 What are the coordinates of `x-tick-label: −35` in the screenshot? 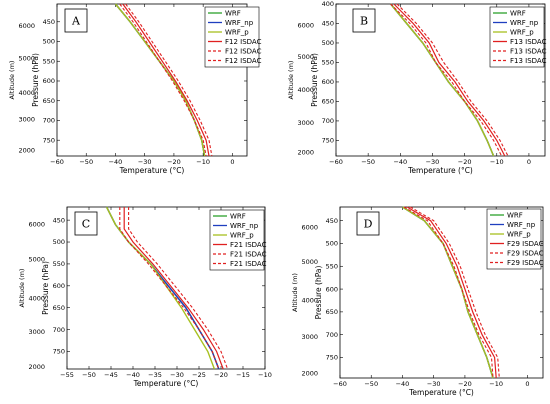 It's located at (155, 375).